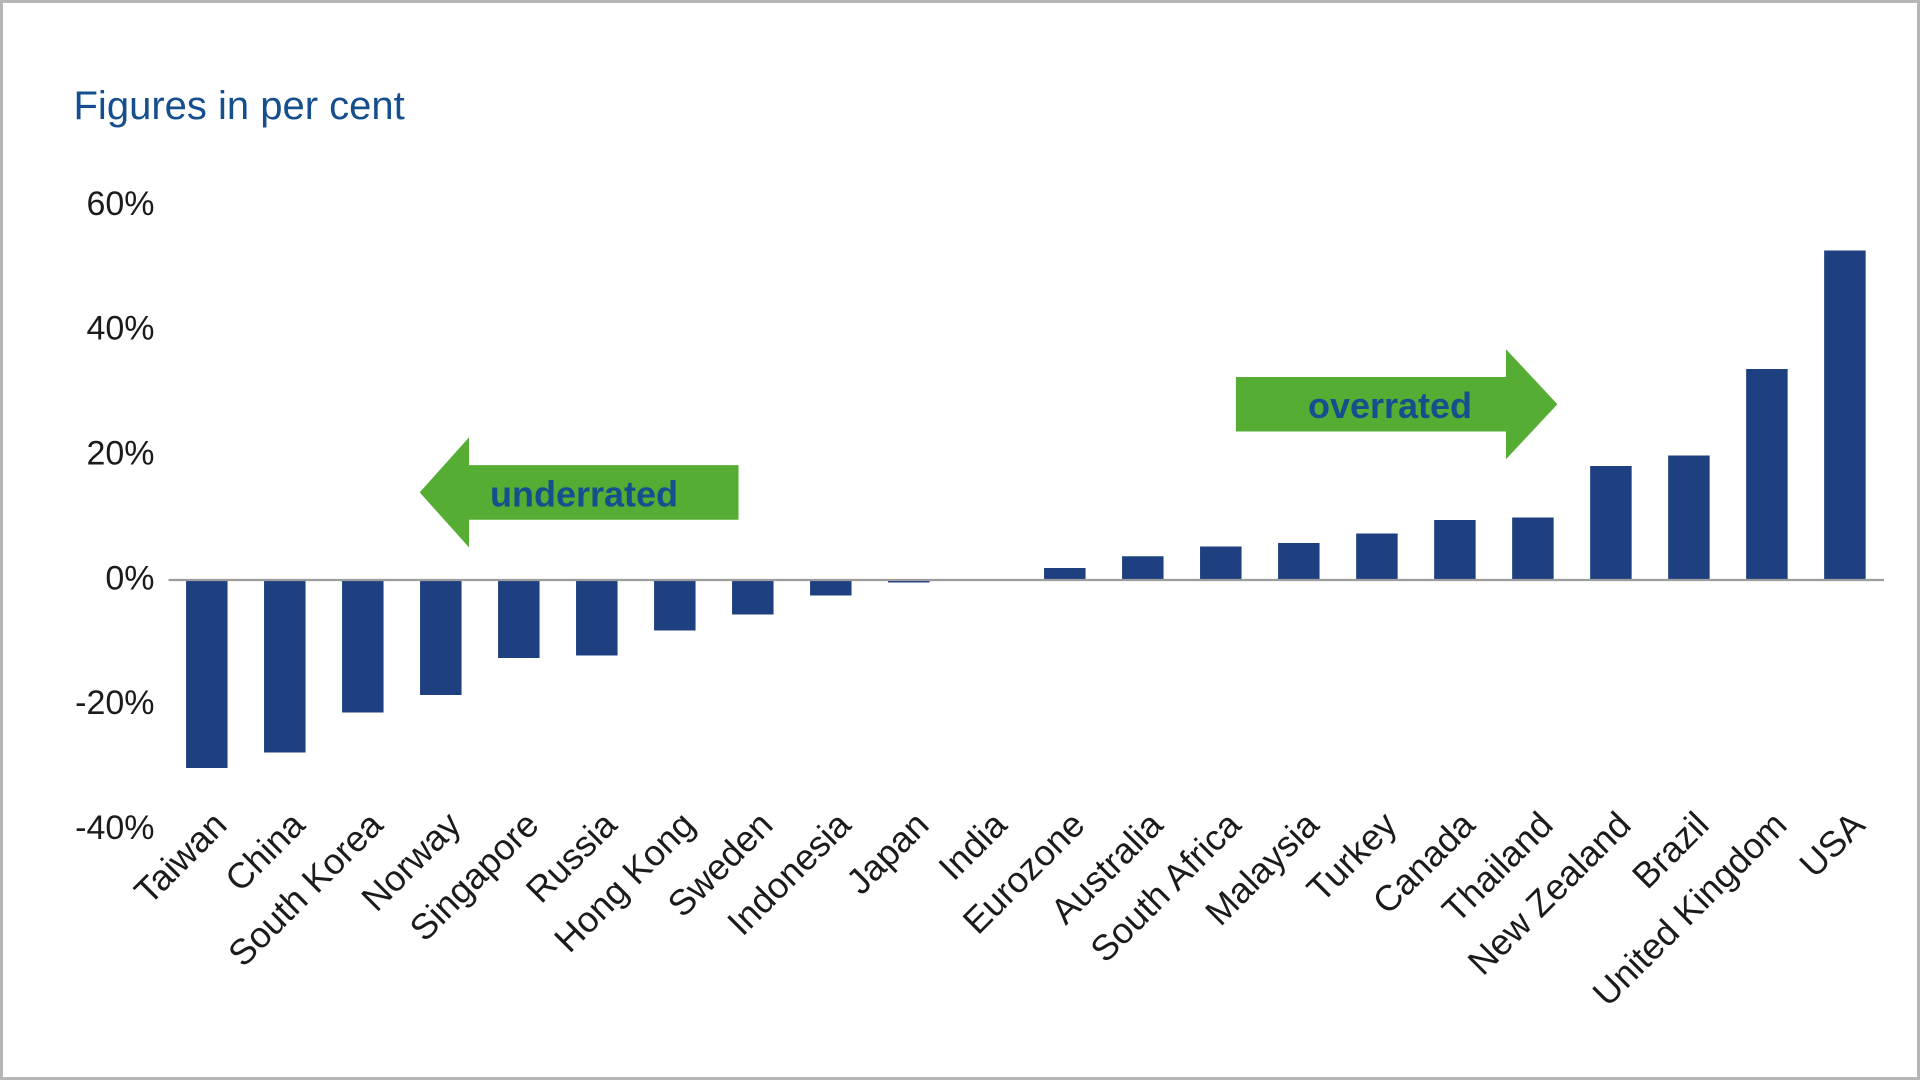  Describe the element at coordinates (120, 204) in the screenshot. I see `svg-text: 60%` at that location.